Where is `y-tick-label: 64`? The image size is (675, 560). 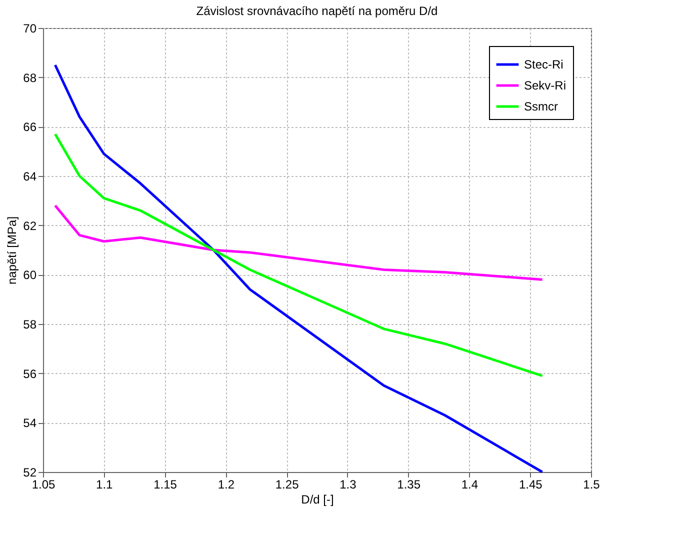
y-tick-label: 64 is located at coordinates (30, 177).